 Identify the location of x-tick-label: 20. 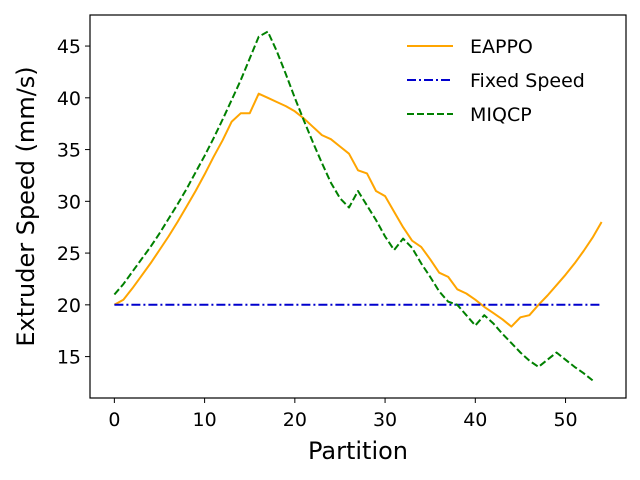
(295, 420).